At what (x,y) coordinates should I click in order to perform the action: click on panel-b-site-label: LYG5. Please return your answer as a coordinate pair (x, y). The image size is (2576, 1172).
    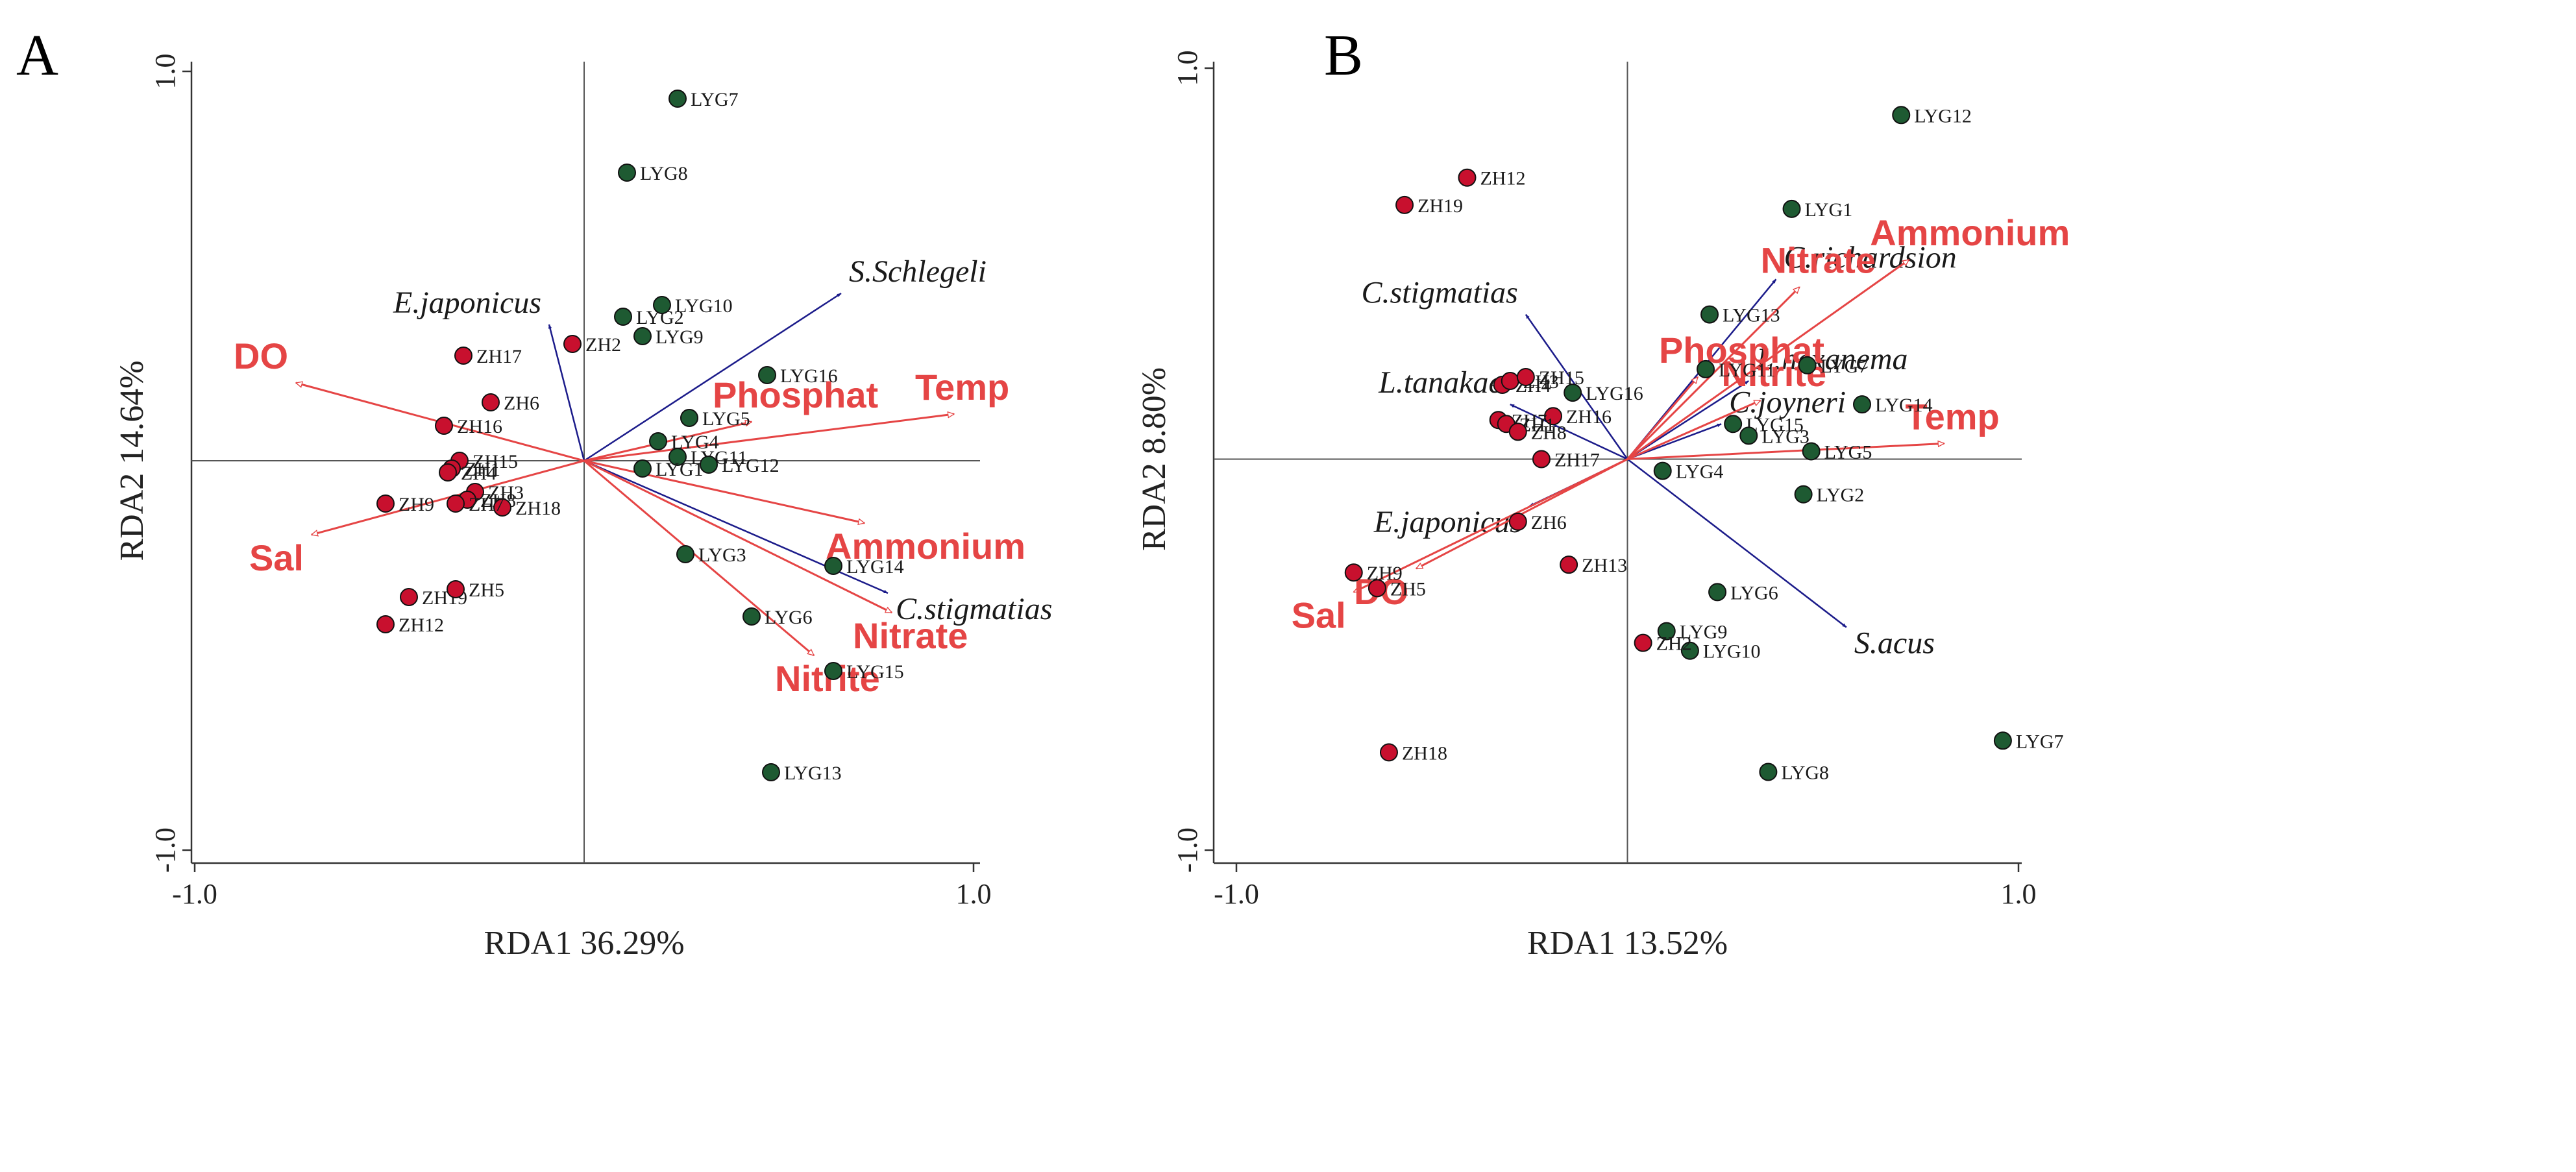
    Looking at the image, I should click on (1848, 452).